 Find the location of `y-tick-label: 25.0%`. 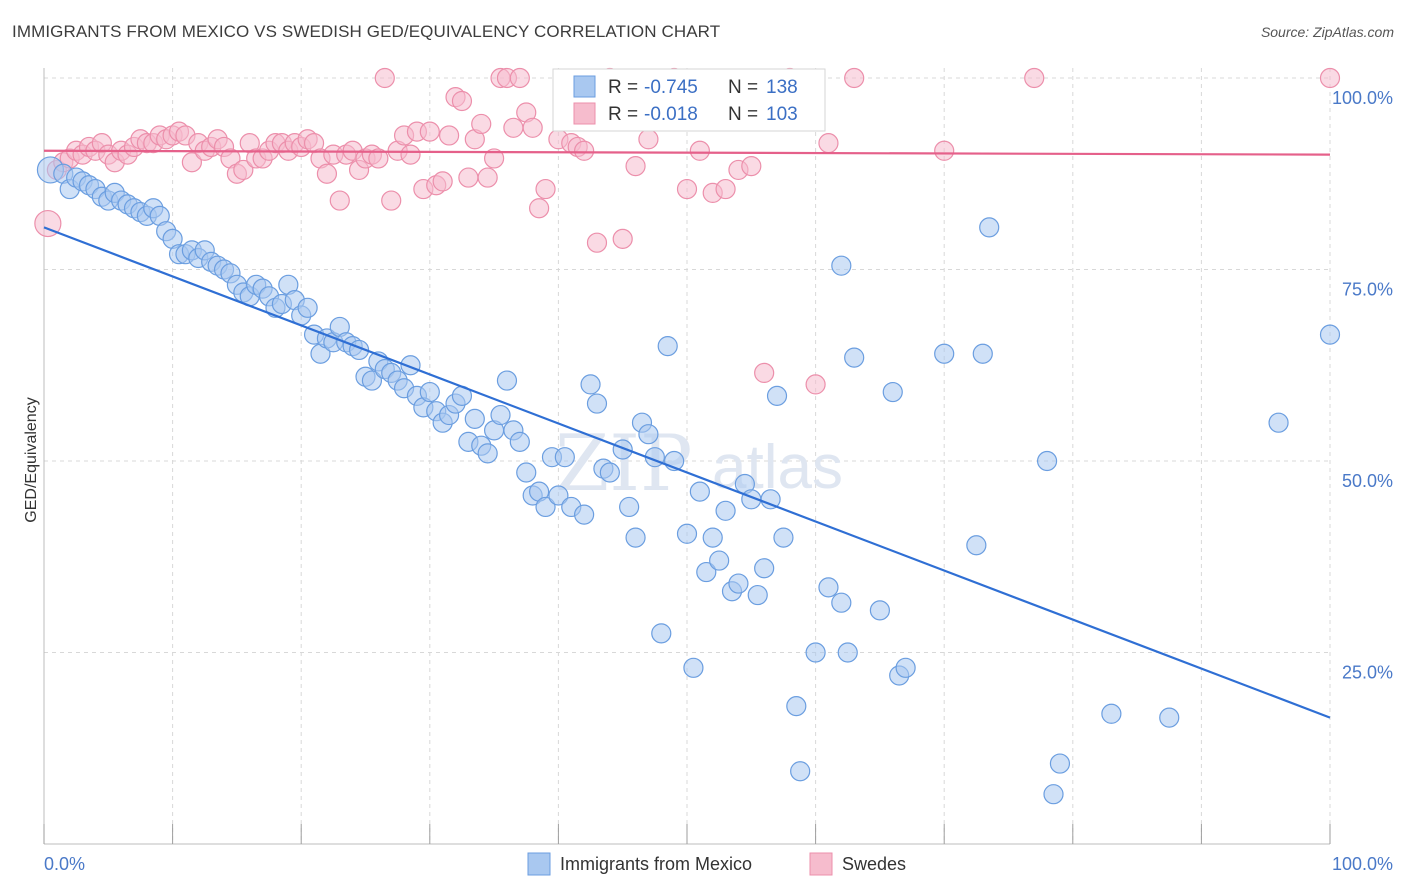

y-tick-label: 25.0% is located at coordinates (1367, 673).